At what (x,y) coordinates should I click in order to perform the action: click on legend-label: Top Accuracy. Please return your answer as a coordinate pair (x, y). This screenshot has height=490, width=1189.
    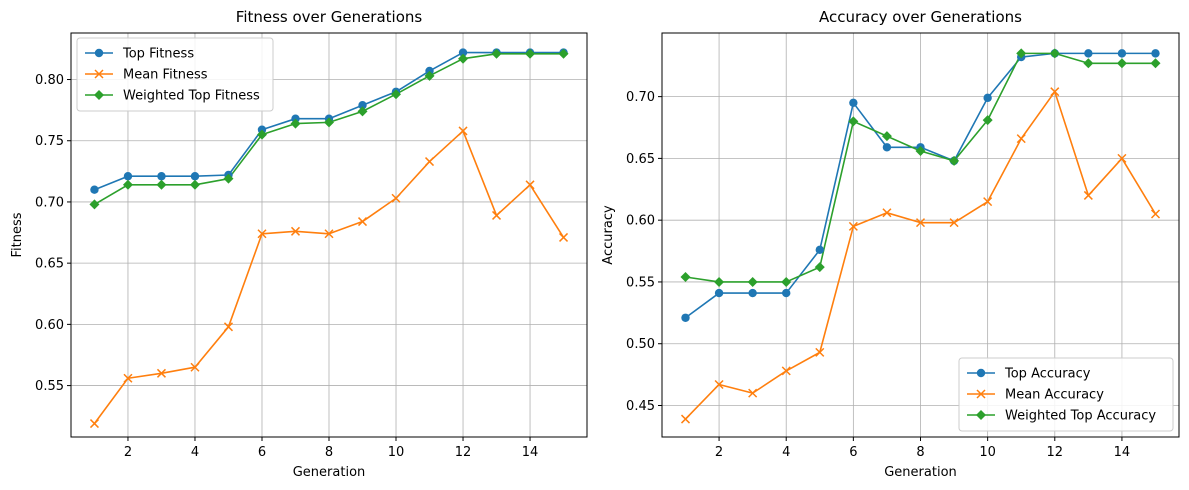
    Looking at the image, I should click on (1047, 374).